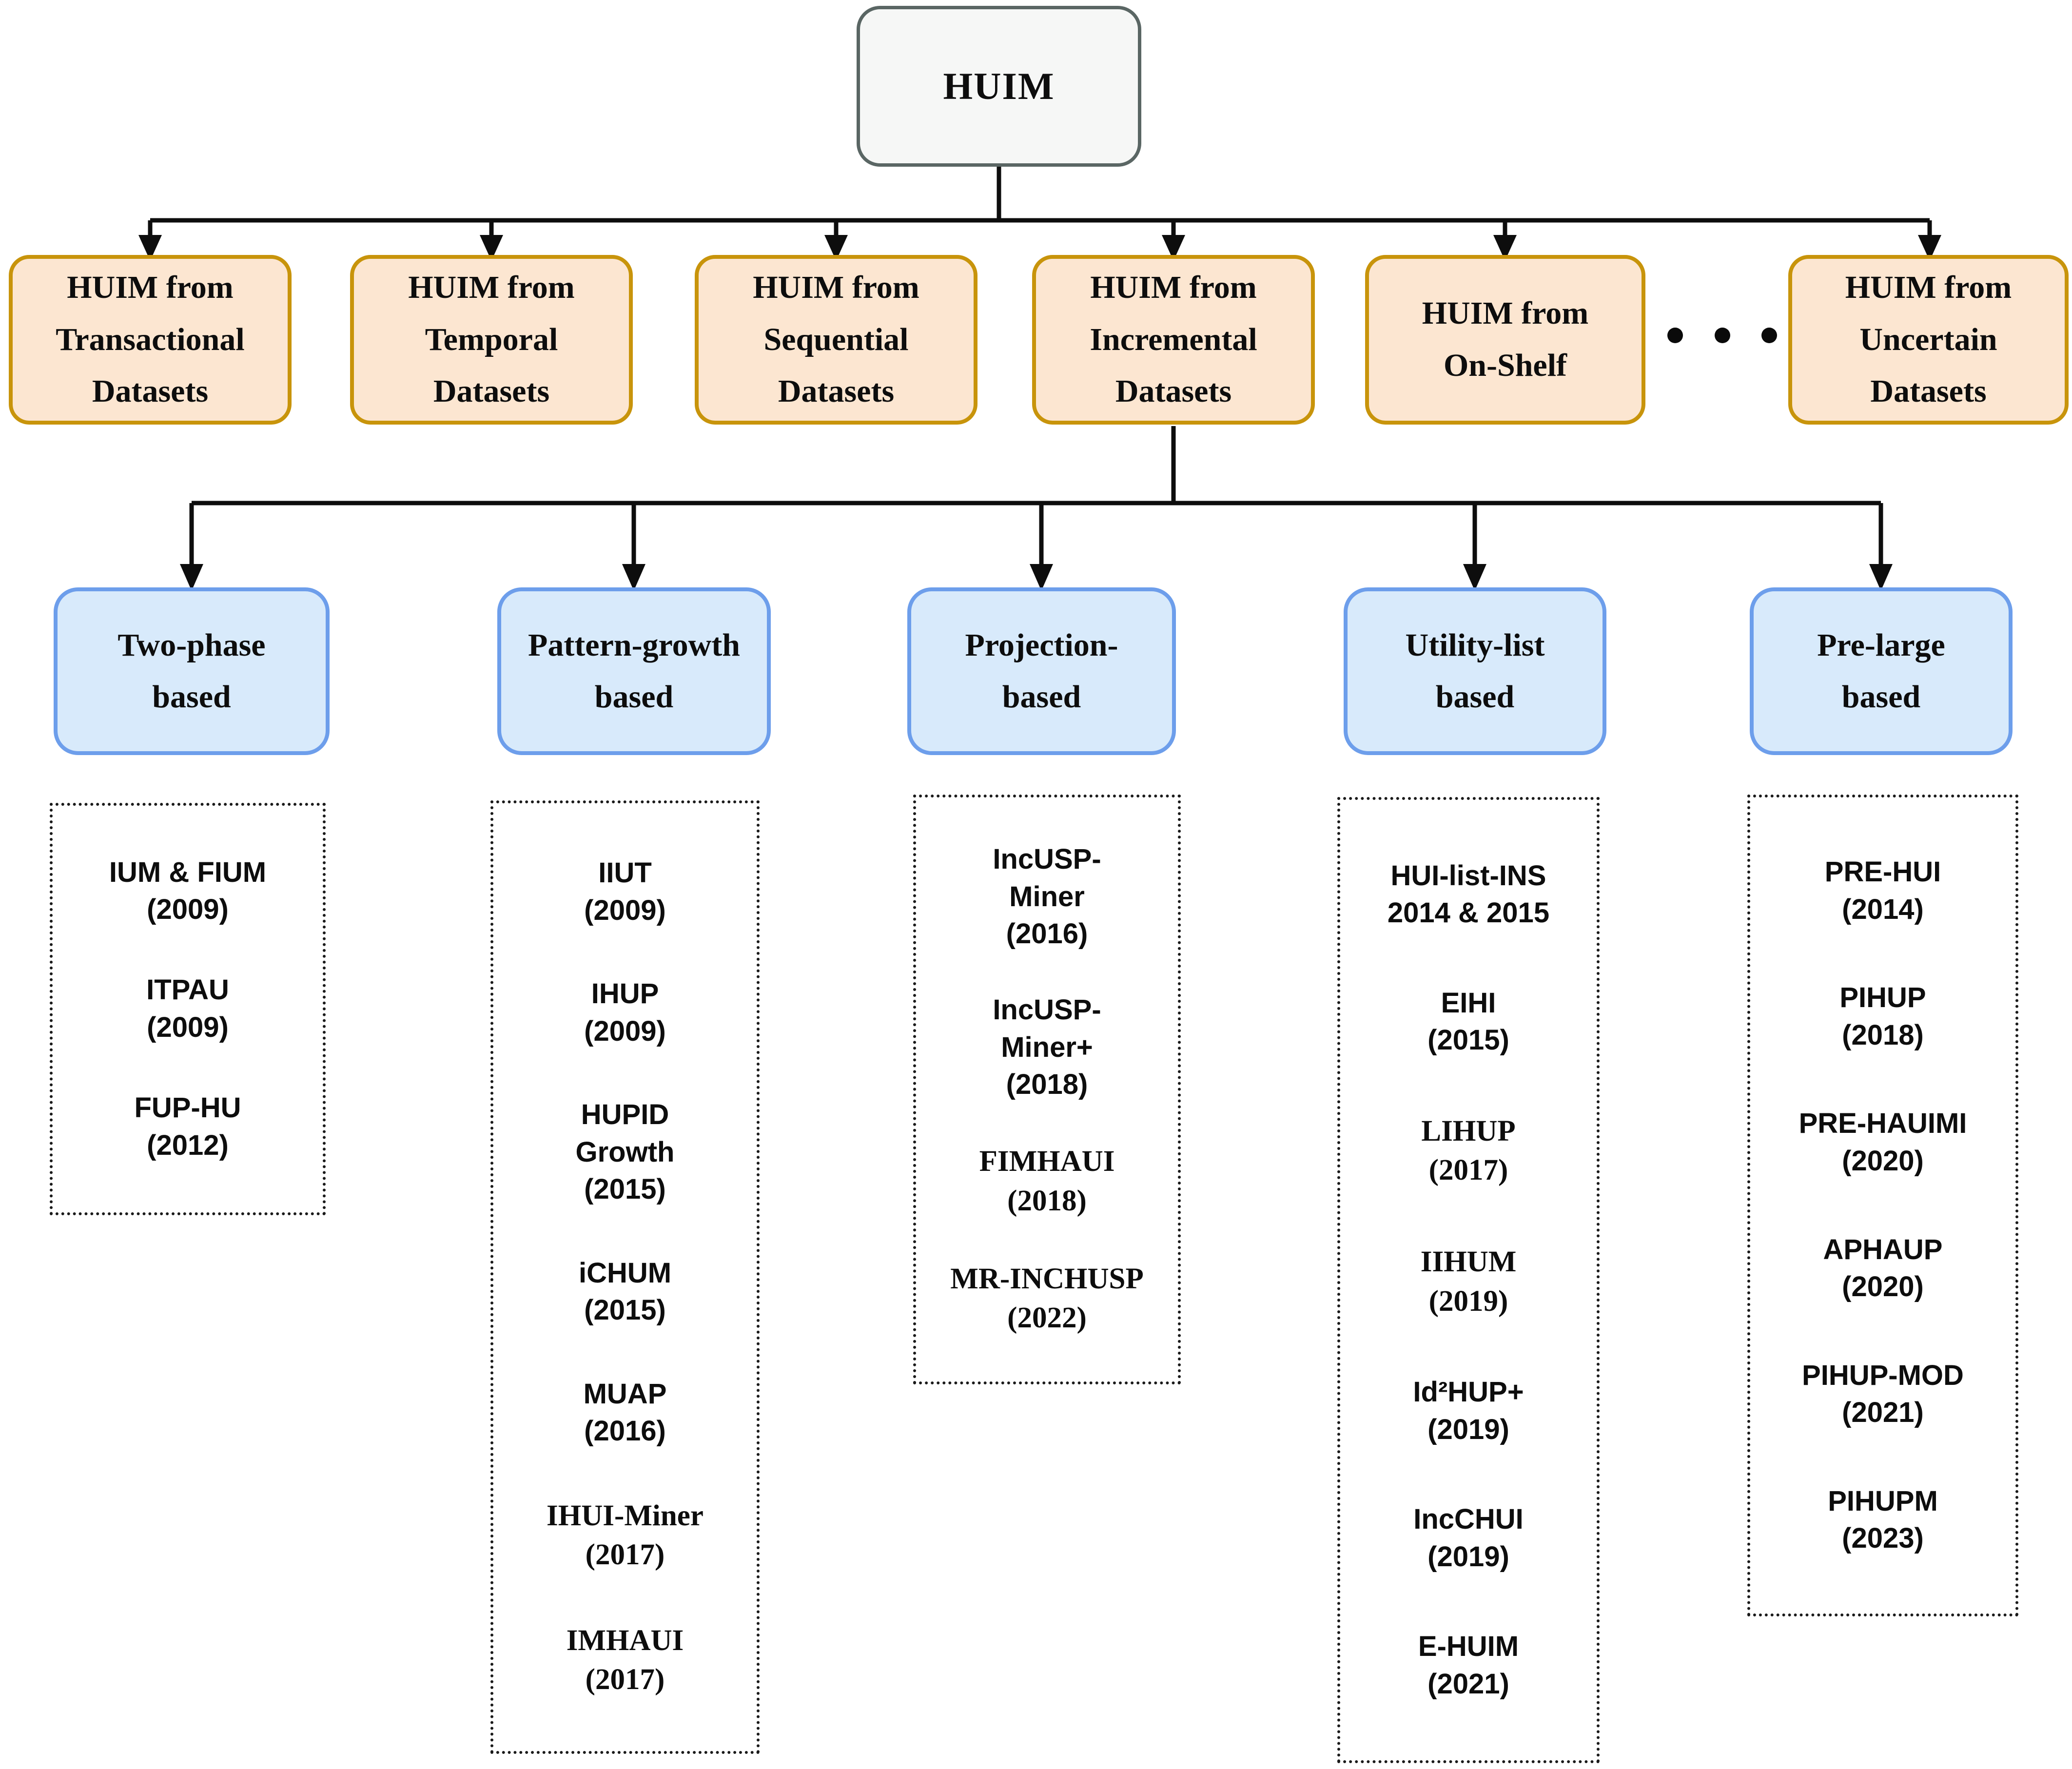 The height and width of the screenshot is (1769, 2072). I want to click on algorithm-item: Id²HUP+ (2019), so click(1468, 1411).